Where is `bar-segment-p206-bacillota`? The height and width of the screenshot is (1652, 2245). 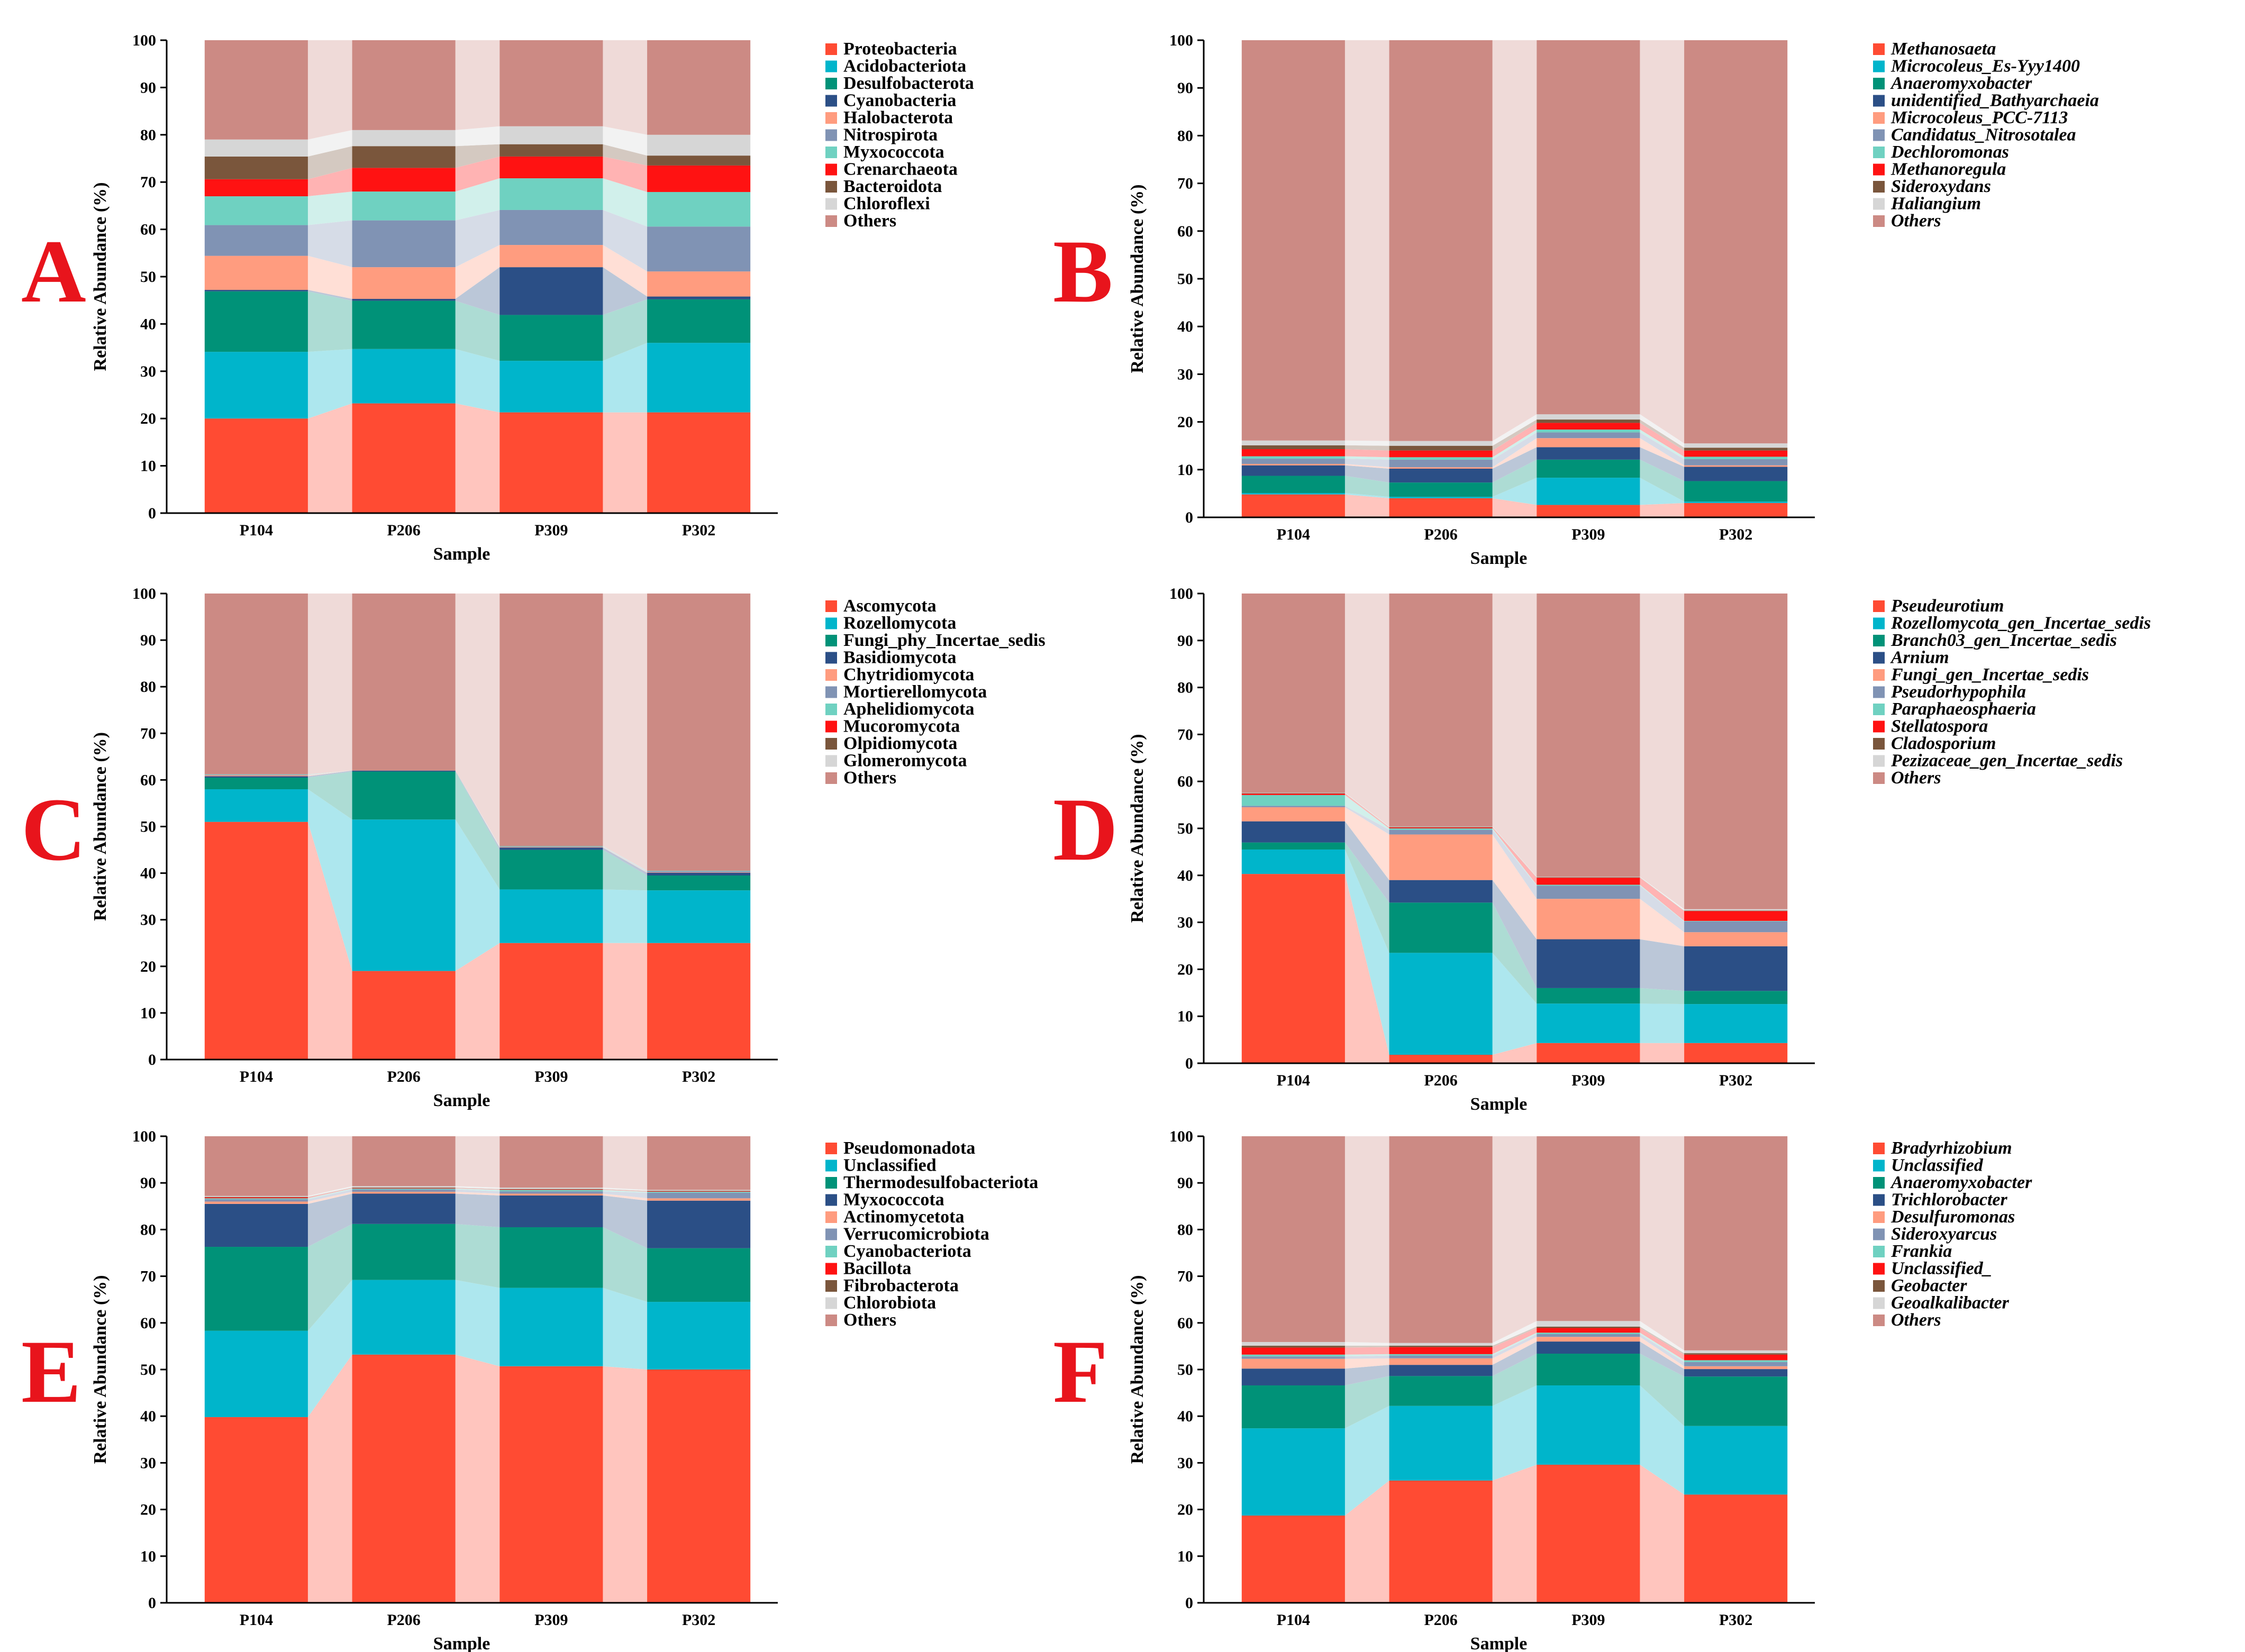
bar-segment-p206-bacillota is located at coordinates (404, 1188).